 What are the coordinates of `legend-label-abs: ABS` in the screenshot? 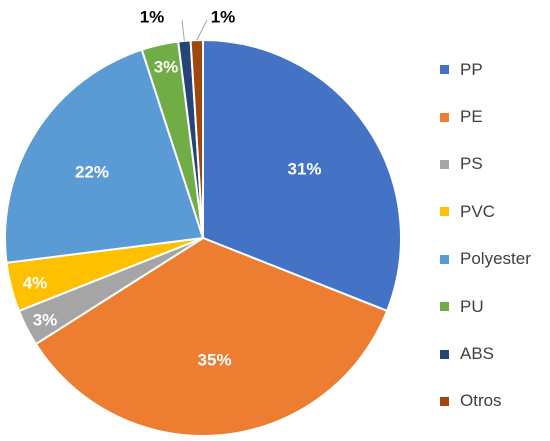 It's located at (477, 354).